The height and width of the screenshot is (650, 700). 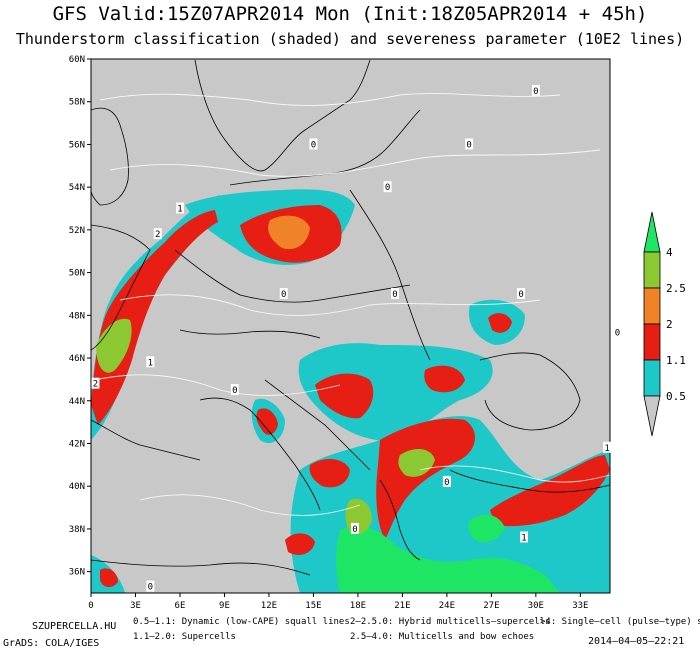 What do you see at coordinates (269, 606) in the screenshot?
I see `lon-tick-label: 12E` at bounding box center [269, 606].